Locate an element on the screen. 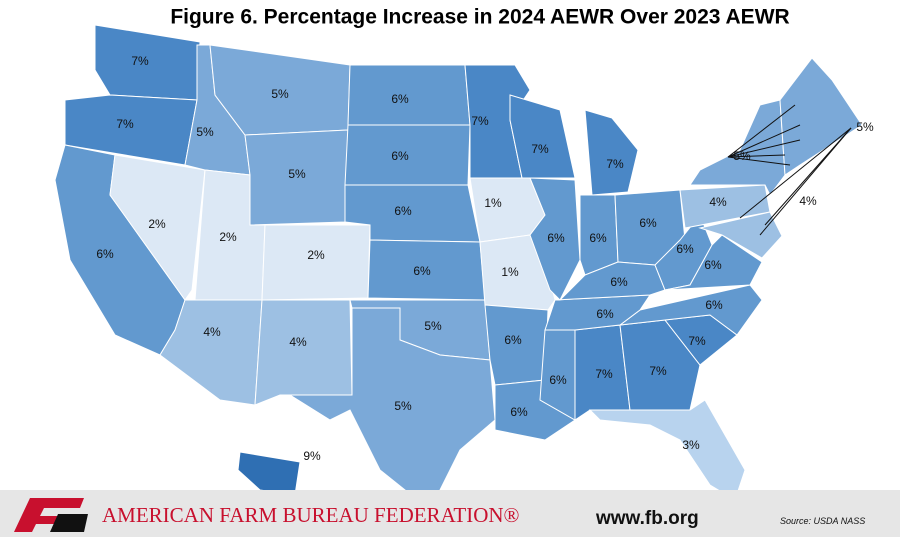  organization: AMERICAN FARM BUREAU FEDERATION® is located at coordinates (311, 515).